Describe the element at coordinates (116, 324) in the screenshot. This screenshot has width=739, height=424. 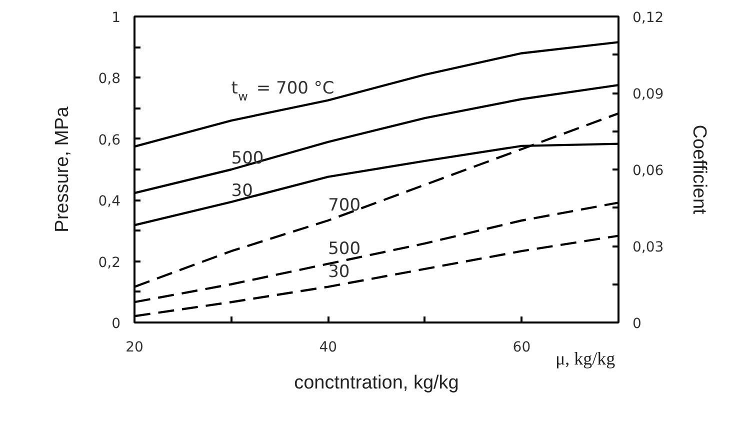
I see `y-tick-label: 0` at that location.